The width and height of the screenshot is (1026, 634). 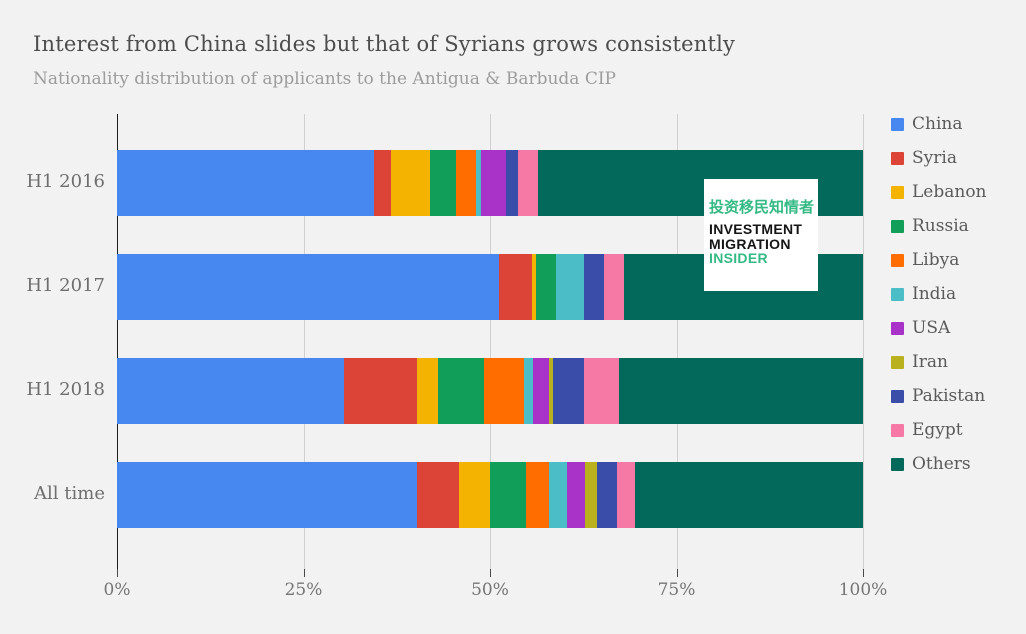 I want to click on category-label: All time, so click(x=69, y=493).